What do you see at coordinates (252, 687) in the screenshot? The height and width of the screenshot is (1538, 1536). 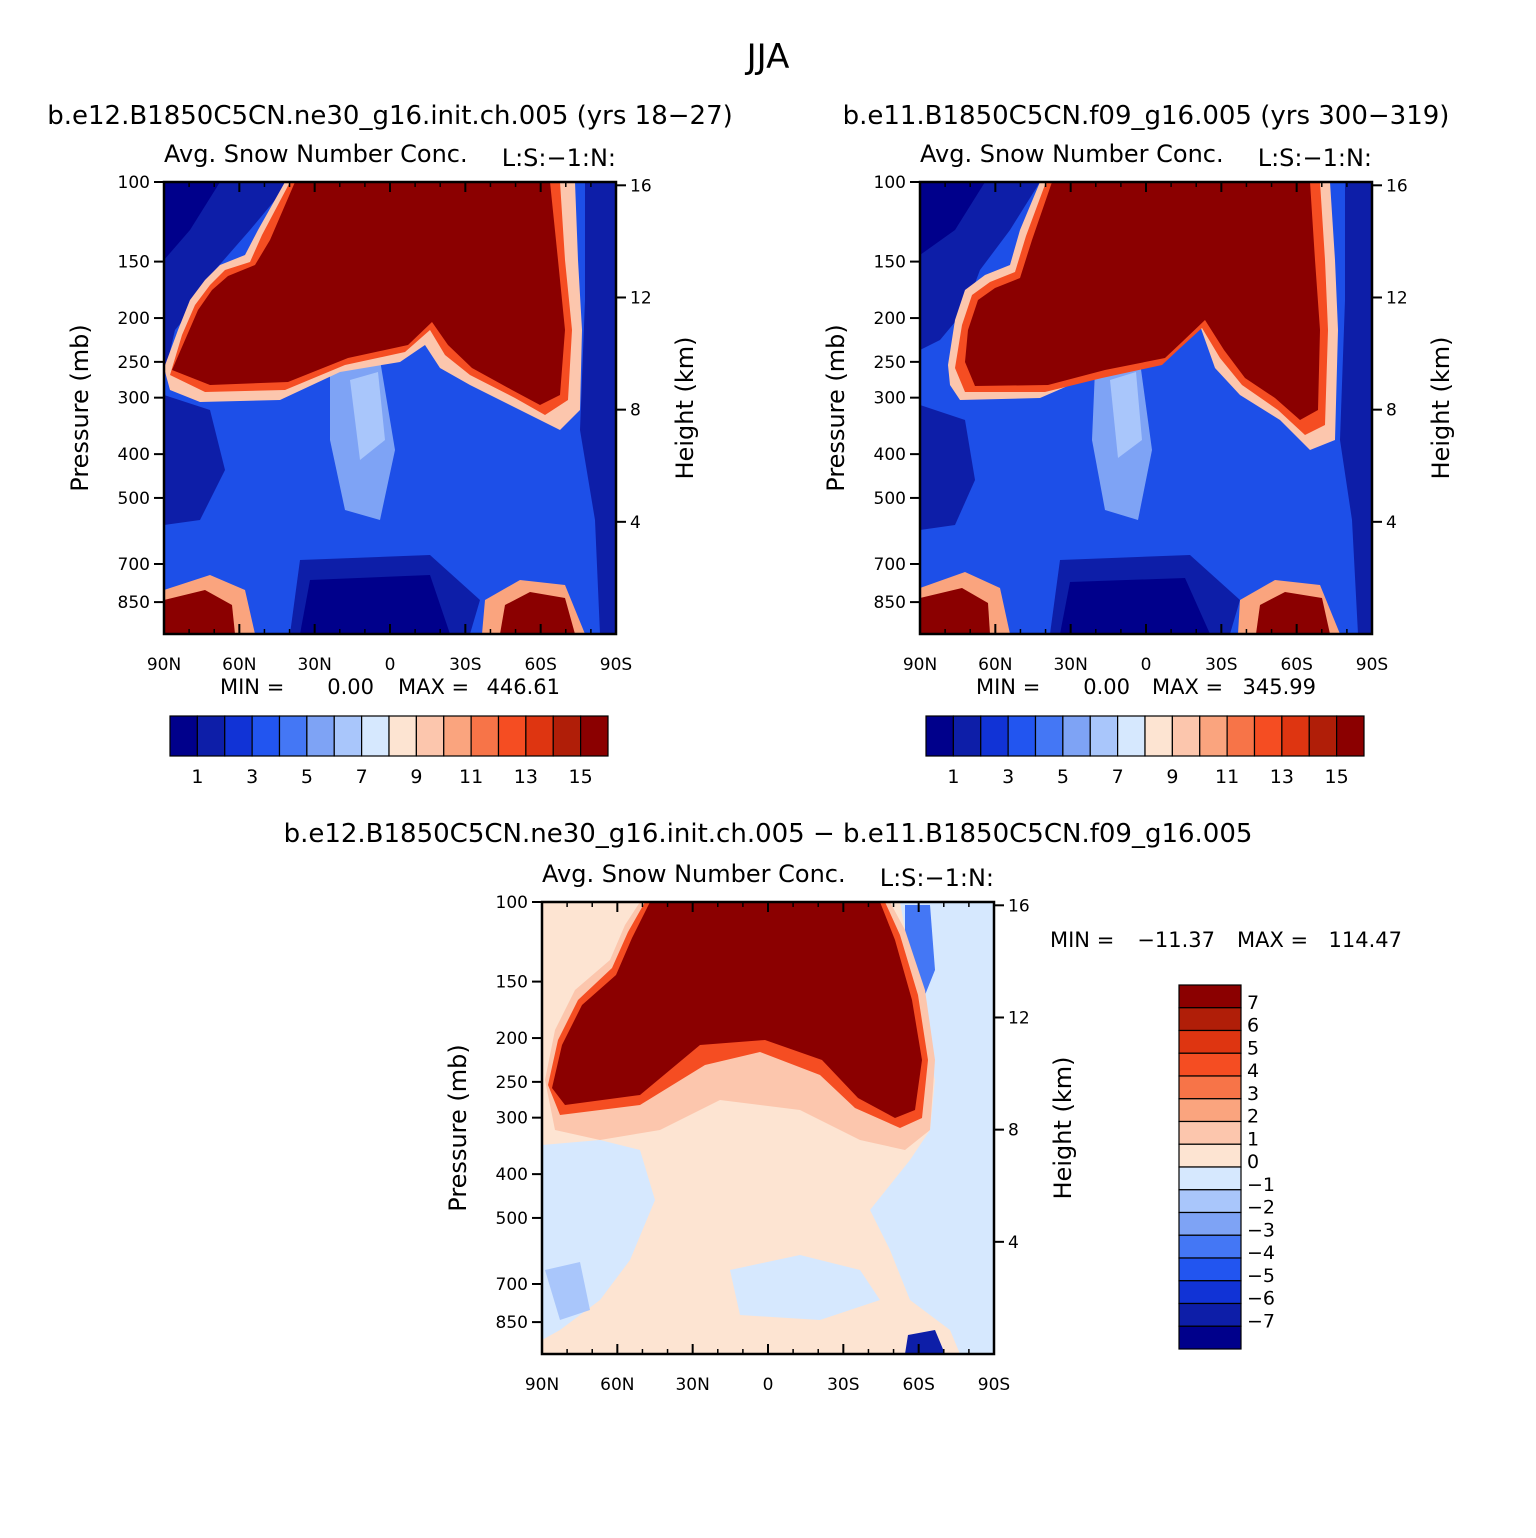 I see `panel-a-min-label: MIN =` at bounding box center [252, 687].